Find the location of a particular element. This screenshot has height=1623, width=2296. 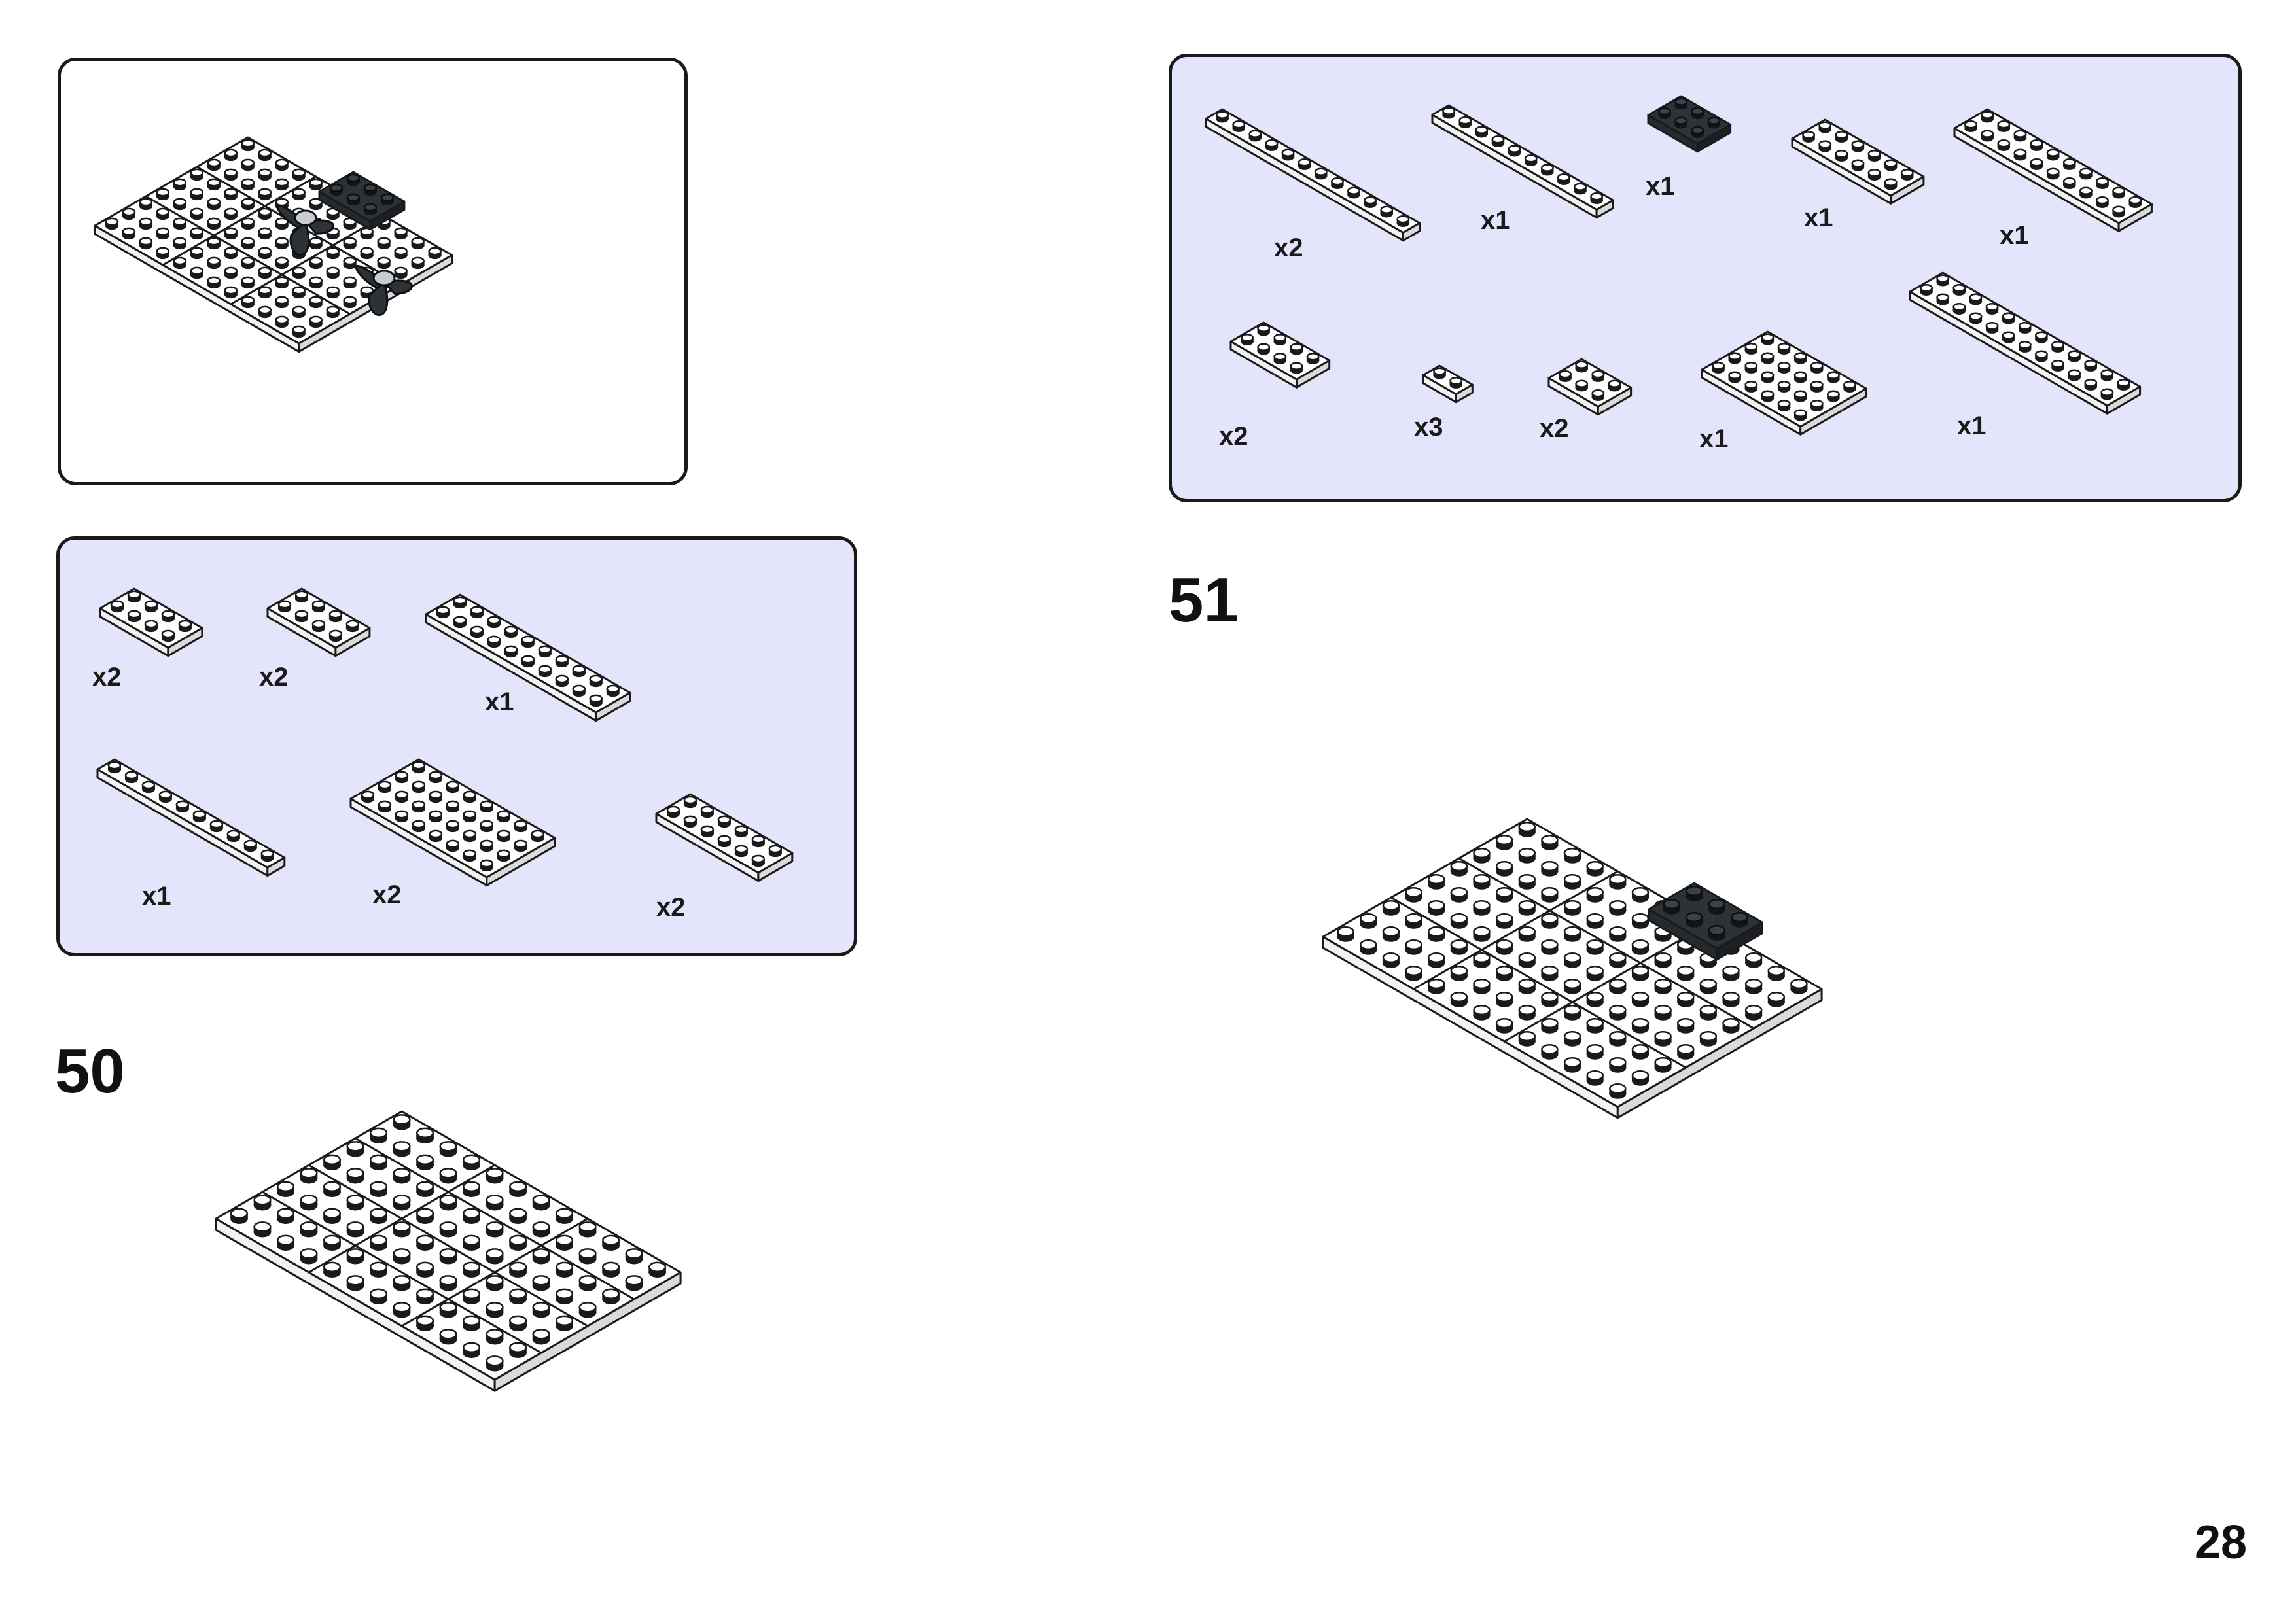

plate-2x12-icon is located at coordinates (2026, 343).